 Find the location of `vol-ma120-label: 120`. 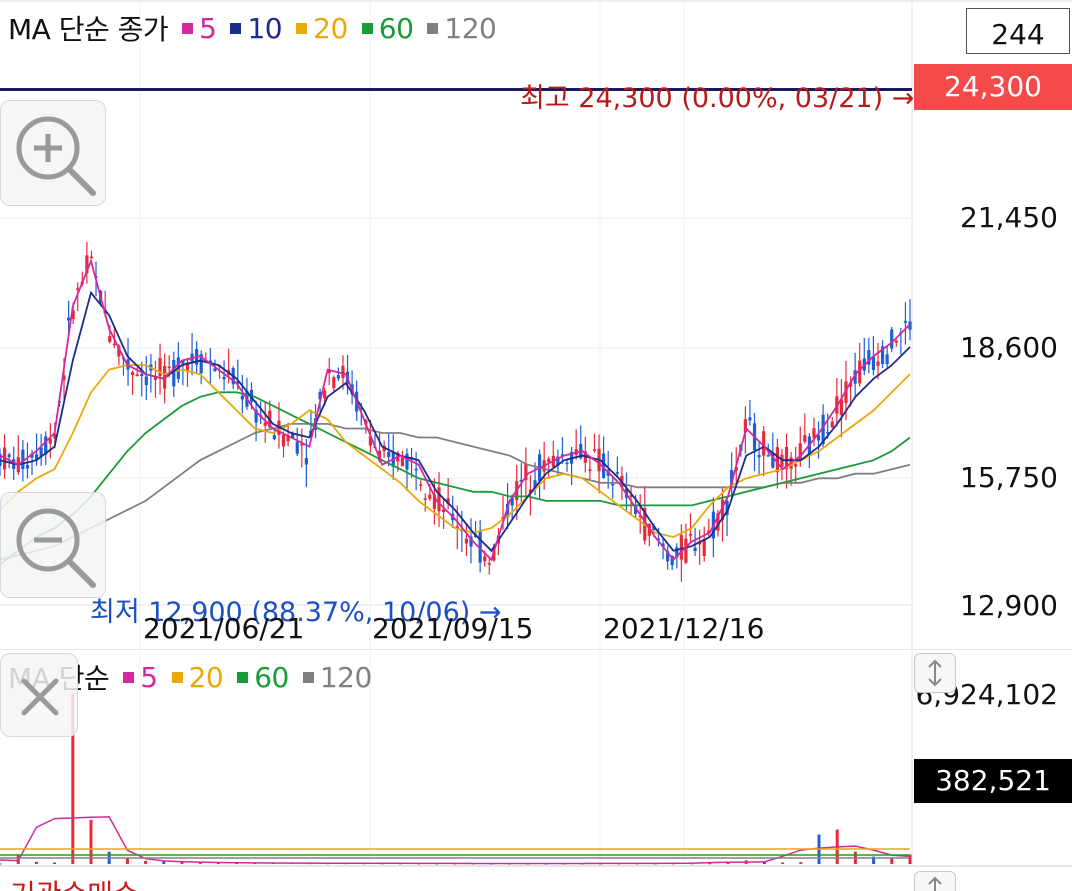

vol-ma120-label: 120 is located at coordinates (345, 677).